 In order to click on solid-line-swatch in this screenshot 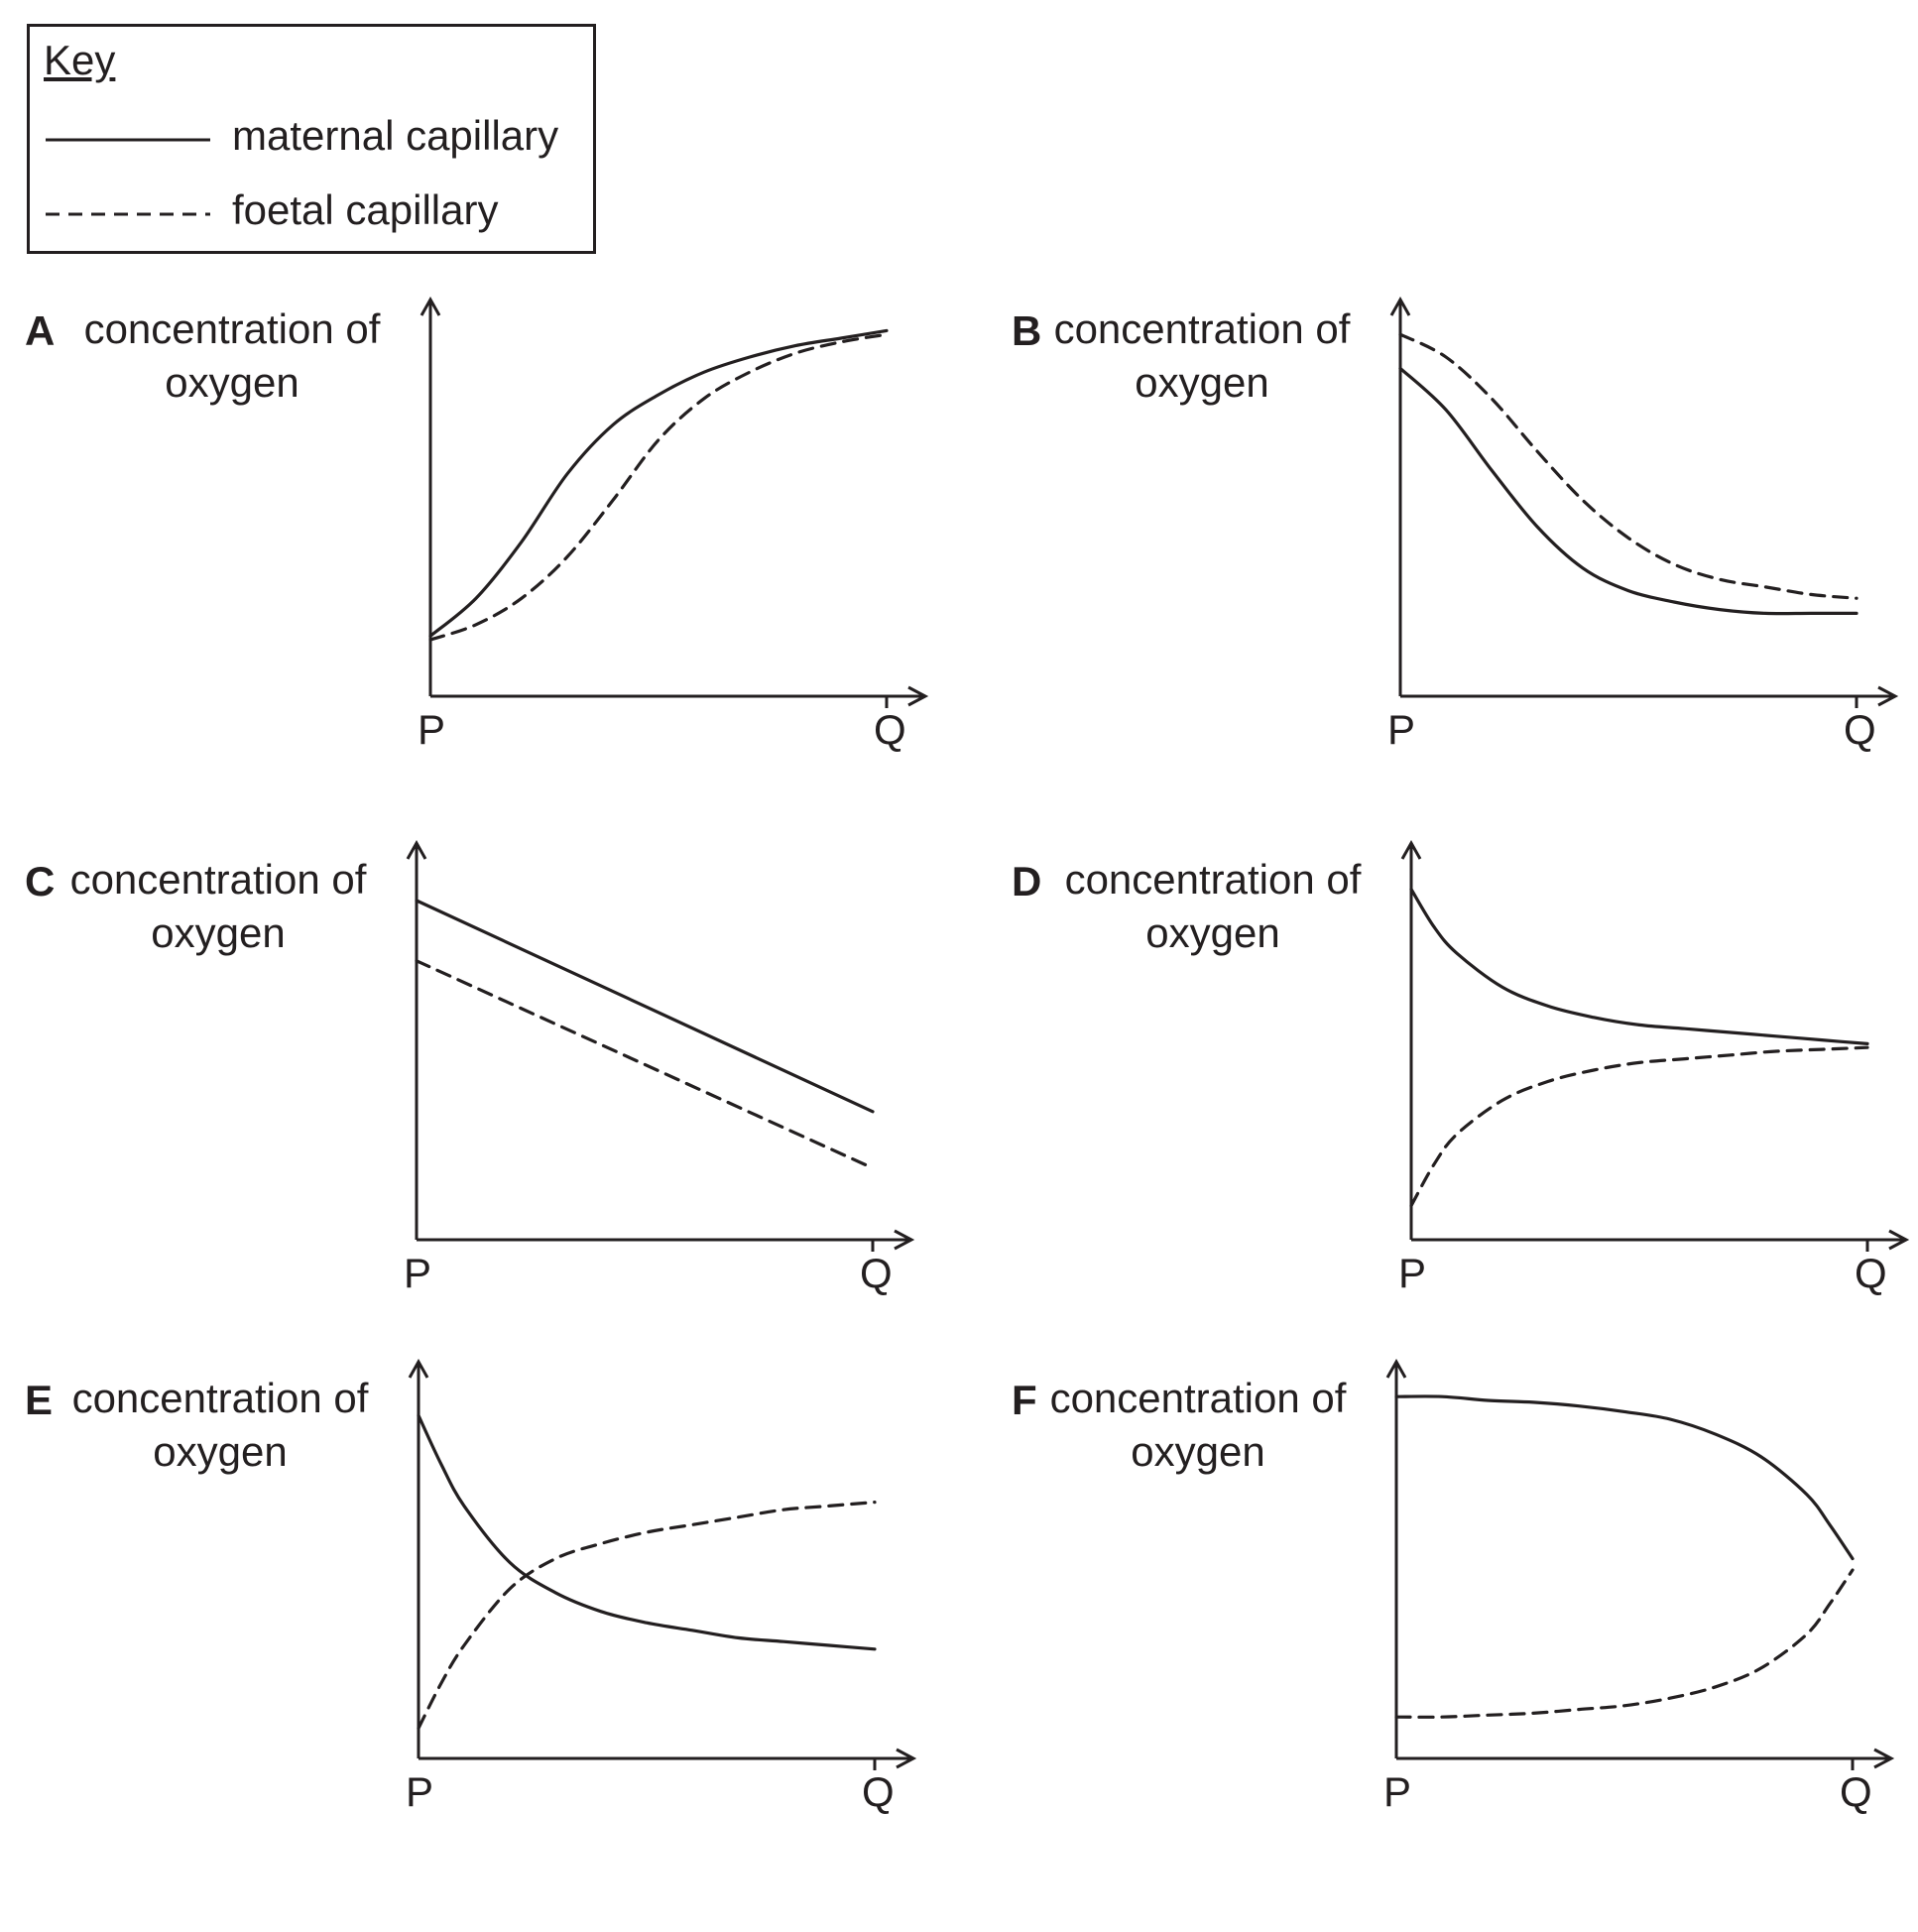, I will do `click(128, 140)`.